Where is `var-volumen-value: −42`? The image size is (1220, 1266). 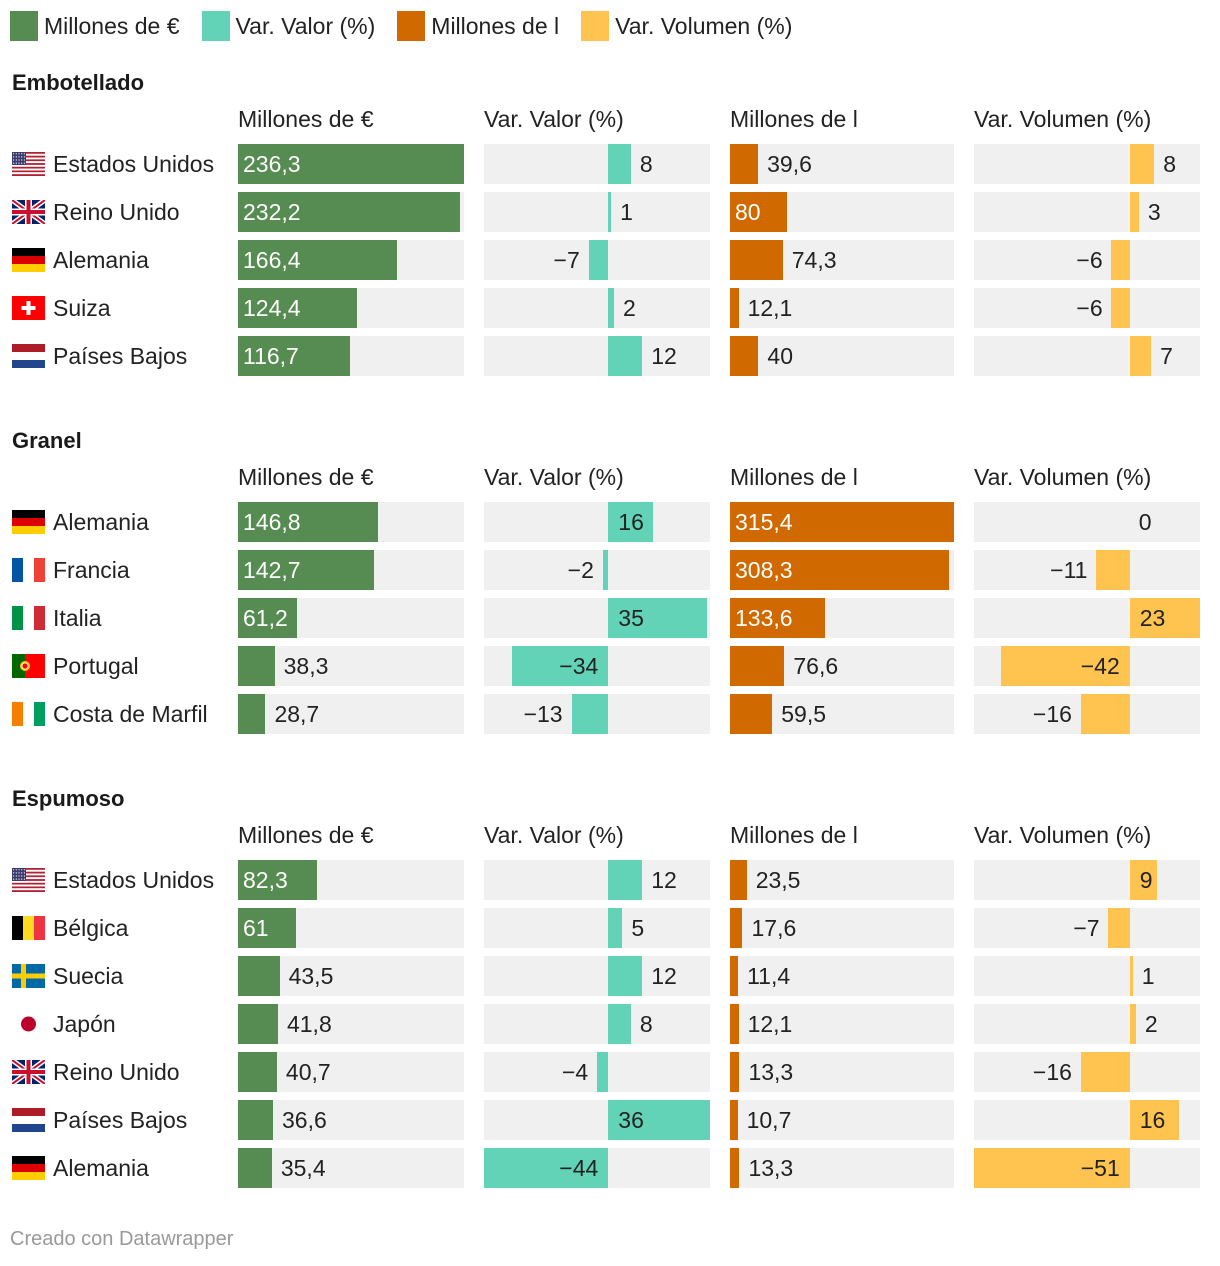 var-volumen-value: −42 is located at coordinates (1100, 666).